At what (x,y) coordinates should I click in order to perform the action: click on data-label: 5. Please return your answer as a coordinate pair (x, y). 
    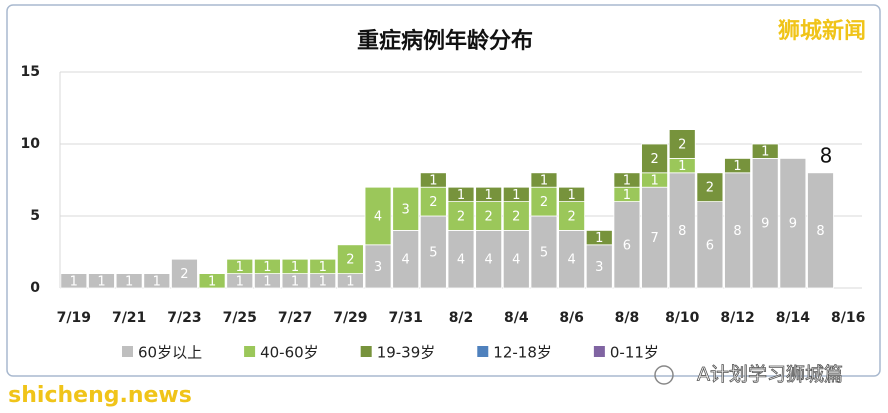
    Looking at the image, I should click on (433, 253).